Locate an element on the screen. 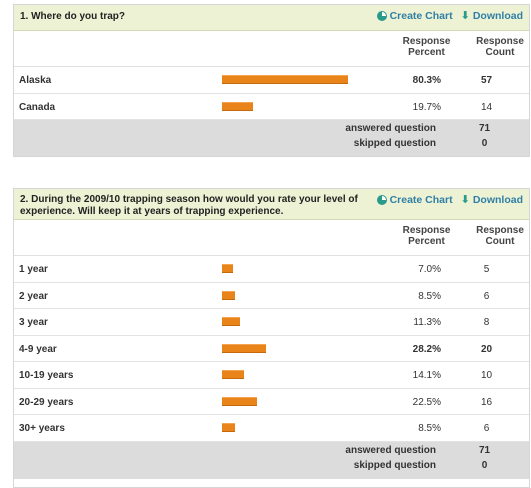 This screenshot has height=488, width=531. response-percent: 22.5% is located at coordinates (426, 402).